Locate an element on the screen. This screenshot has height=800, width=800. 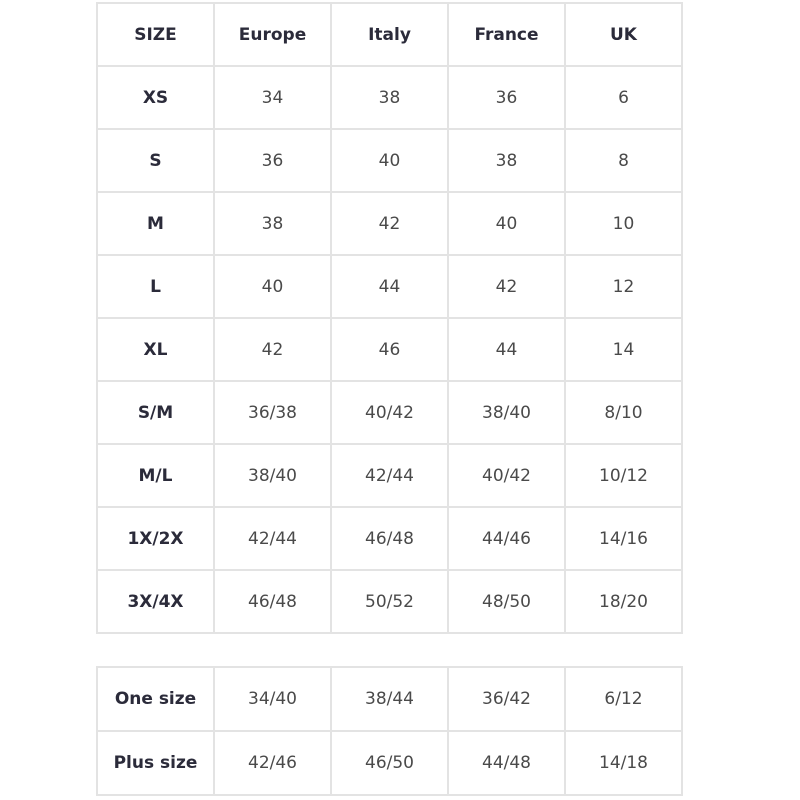
table-row: XS 34 38 36 6 is located at coordinates (389, 97).